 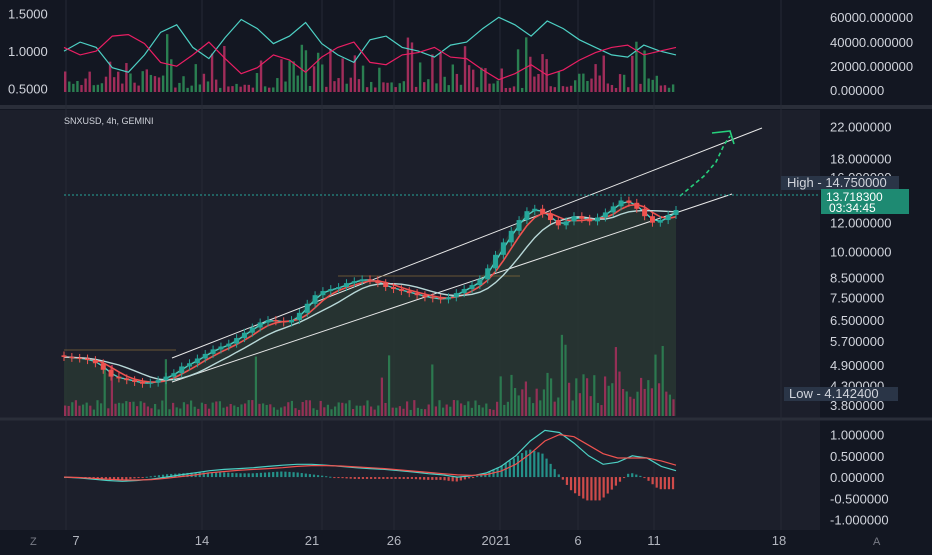 I want to click on top-right-tick: 0.000000, so click(x=857, y=90).